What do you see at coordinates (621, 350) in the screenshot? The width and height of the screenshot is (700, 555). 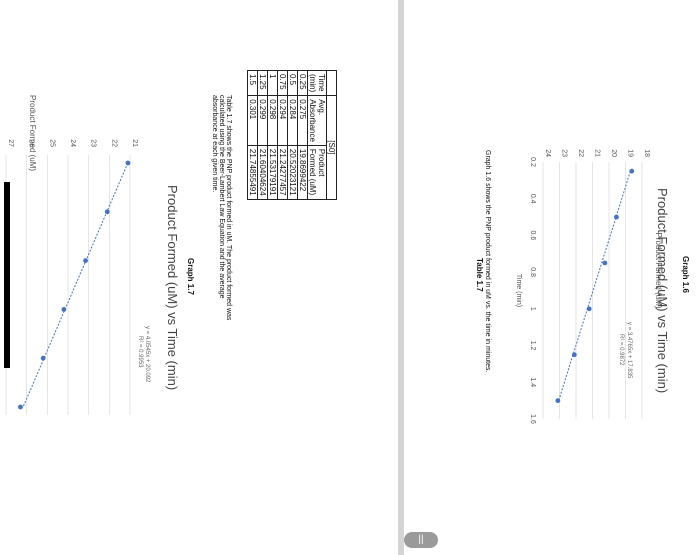 I see `trendline-r-squared: R² = 0.9872` at bounding box center [621, 350].